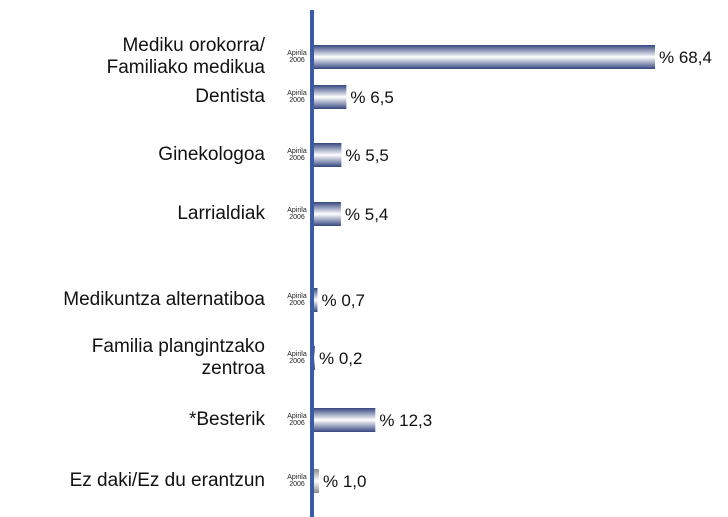 Image resolution: width=728 pixels, height=517 pixels. I want to click on value-label: % 0,7, so click(343, 300).